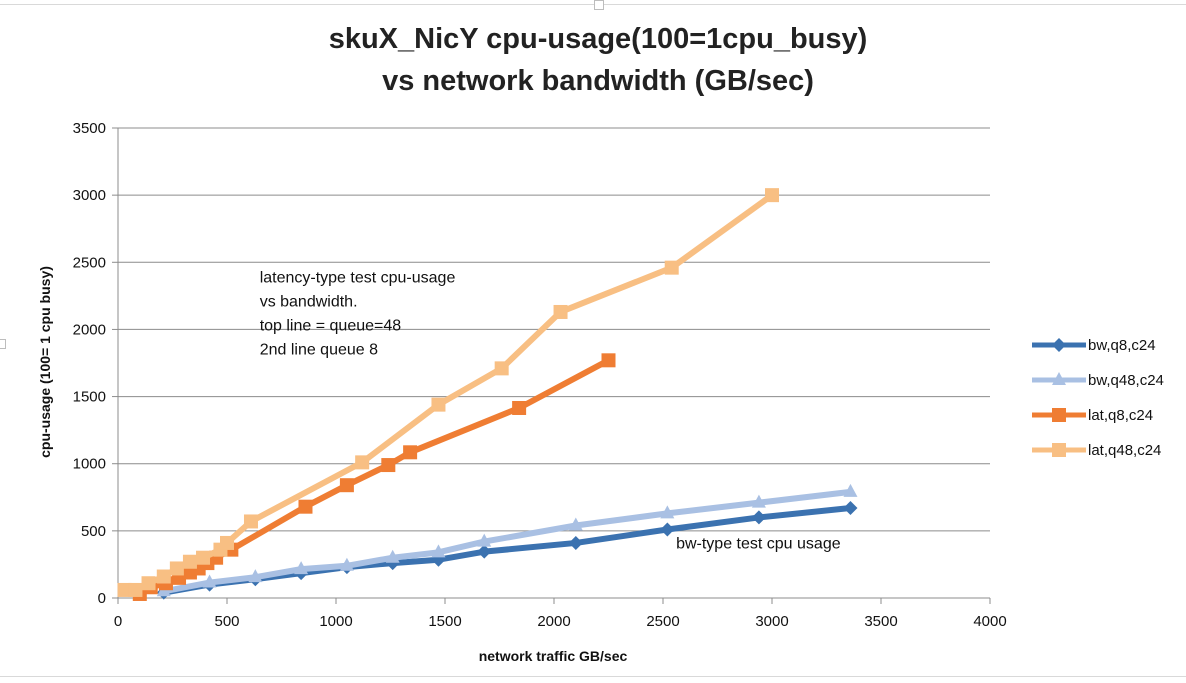 The height and width of the screenshot is (683, 1186). I want to click on legend-entry: lat,q48,c24, so click(1096, 450).